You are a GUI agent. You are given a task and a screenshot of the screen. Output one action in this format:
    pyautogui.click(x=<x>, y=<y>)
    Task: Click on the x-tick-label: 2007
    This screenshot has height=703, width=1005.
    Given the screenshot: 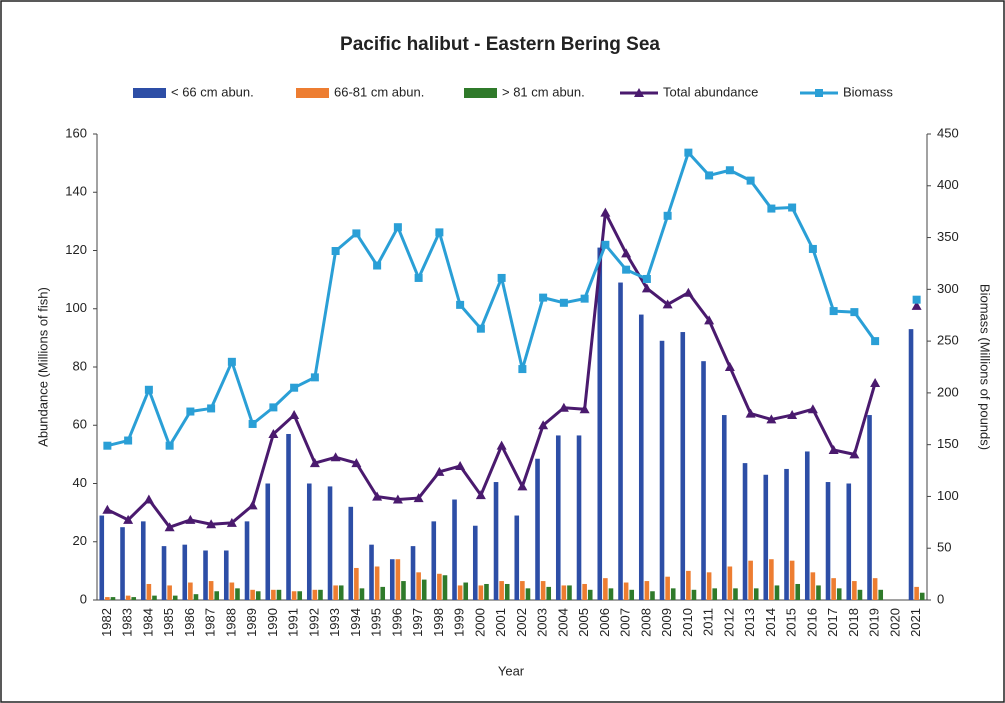 What is the action you would take?
    pyautogui.click(x=625, y=622)
    